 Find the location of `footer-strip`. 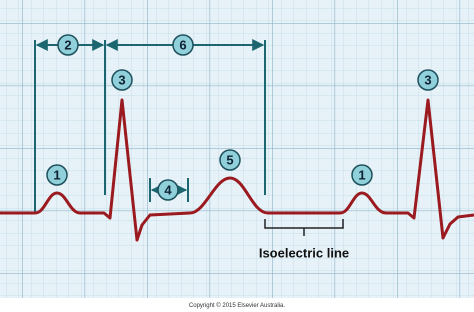

footer-strip is located at coordinates (237, 305).